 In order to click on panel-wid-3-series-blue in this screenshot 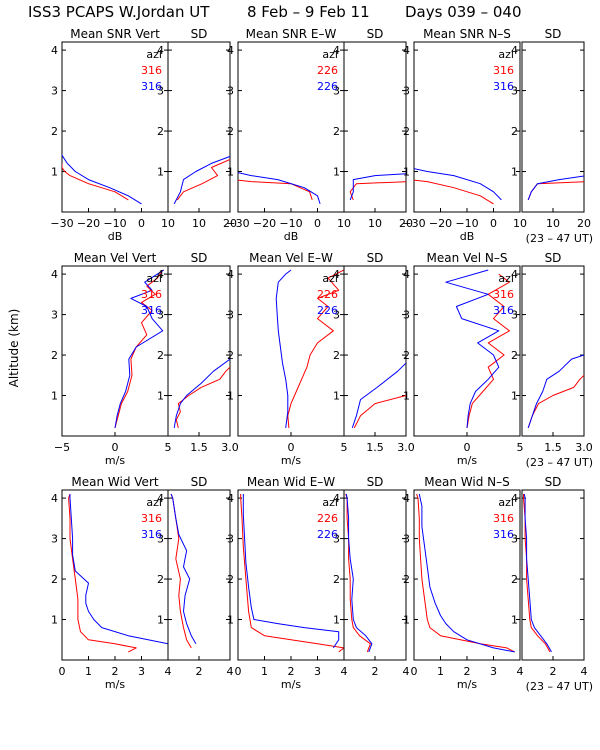, I will do `click(359, 573)`.